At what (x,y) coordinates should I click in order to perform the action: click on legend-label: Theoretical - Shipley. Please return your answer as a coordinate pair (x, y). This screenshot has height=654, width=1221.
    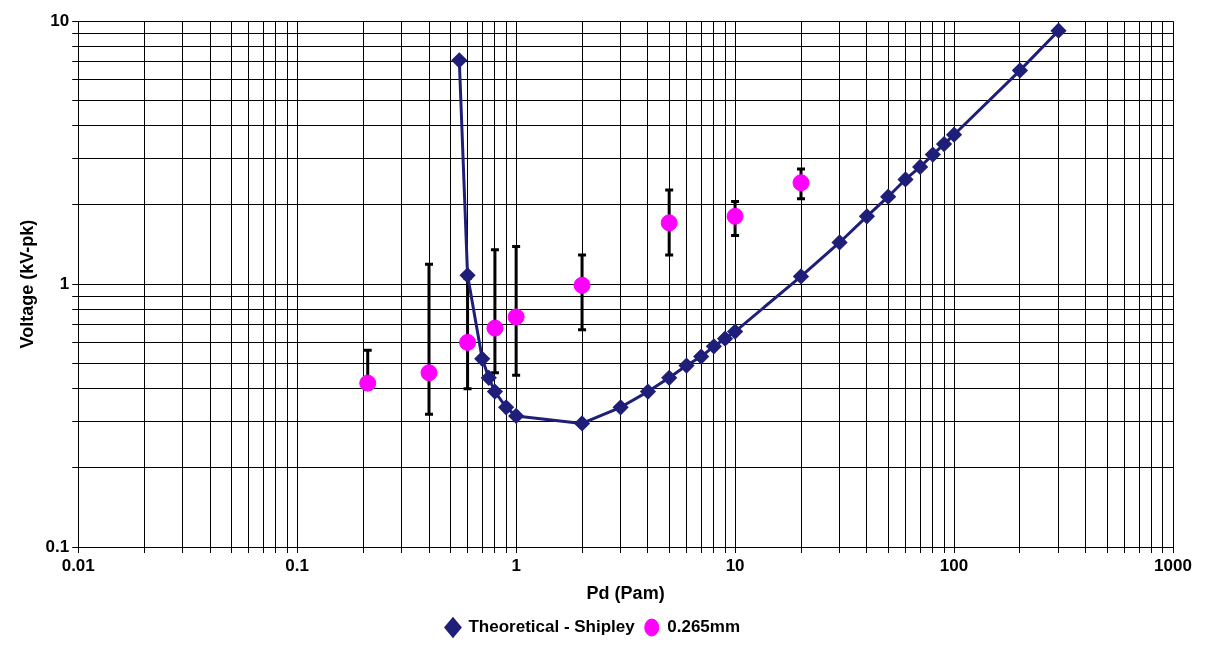
    Looking at the image, I should click on (552, 627).